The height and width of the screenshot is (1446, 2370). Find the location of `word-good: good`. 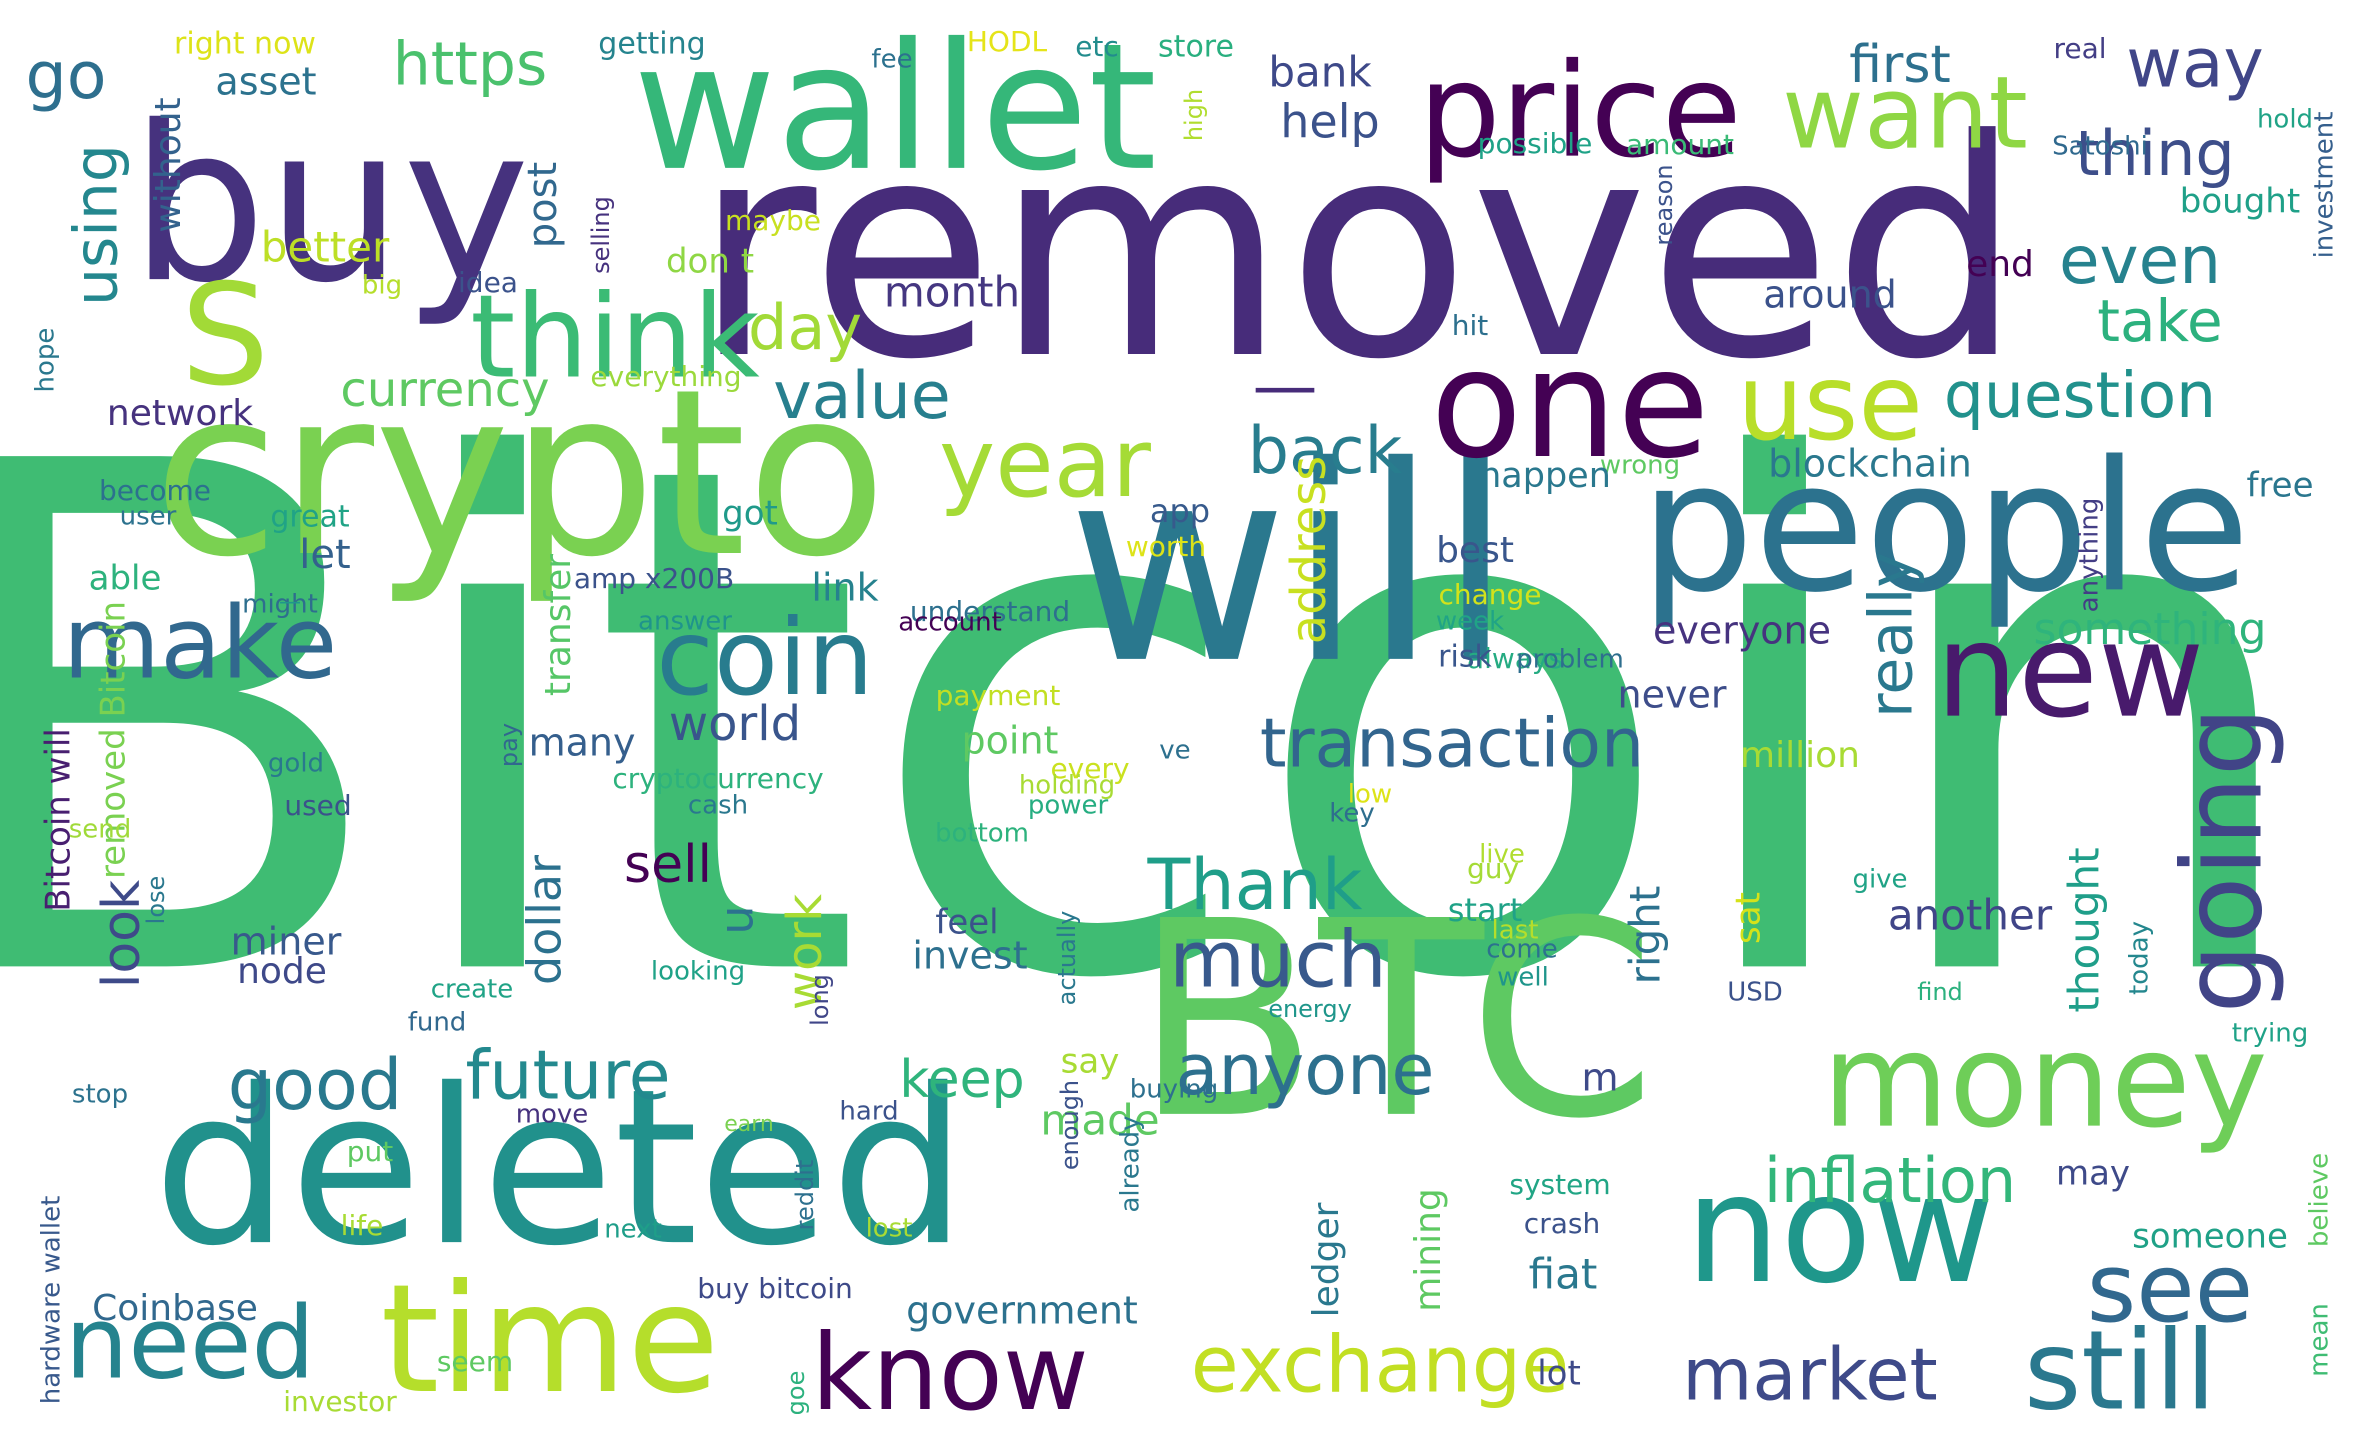

word-good: good is located at coordinates (315, 1085).